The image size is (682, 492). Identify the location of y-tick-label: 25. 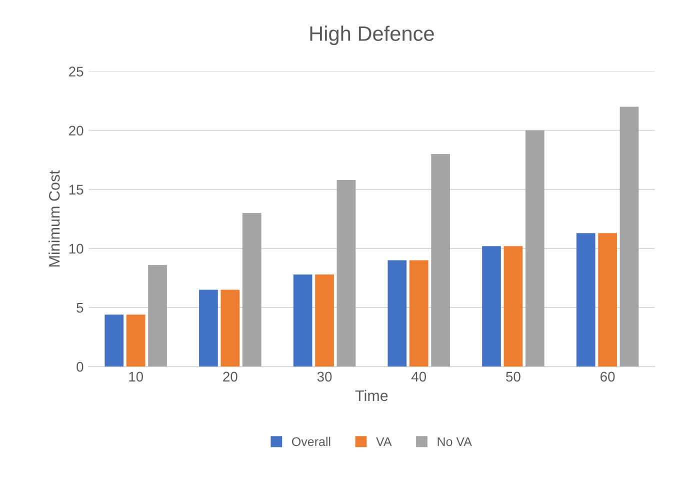
(76, 71).